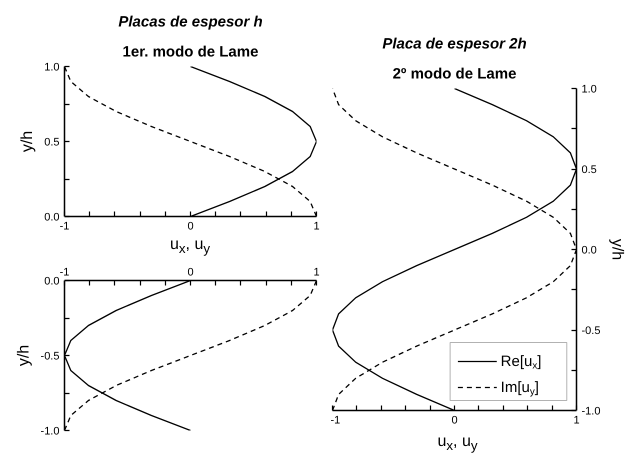 This screenshot has width=628, height=457. What do you see at coordinates (190, 52) in the screenshot?
I see `chart-subtitle: 1er. modo de Lame` at bounding box center [190, 52].